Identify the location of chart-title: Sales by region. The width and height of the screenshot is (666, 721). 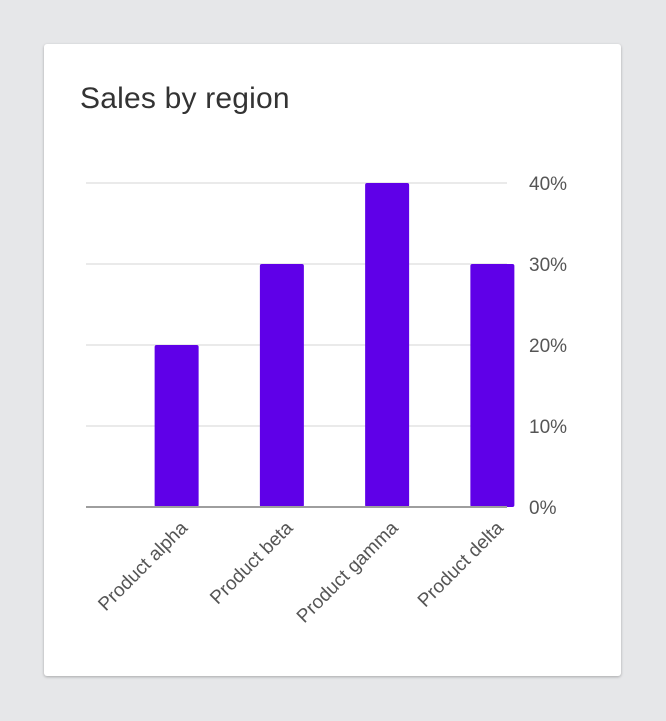
(185, 98).